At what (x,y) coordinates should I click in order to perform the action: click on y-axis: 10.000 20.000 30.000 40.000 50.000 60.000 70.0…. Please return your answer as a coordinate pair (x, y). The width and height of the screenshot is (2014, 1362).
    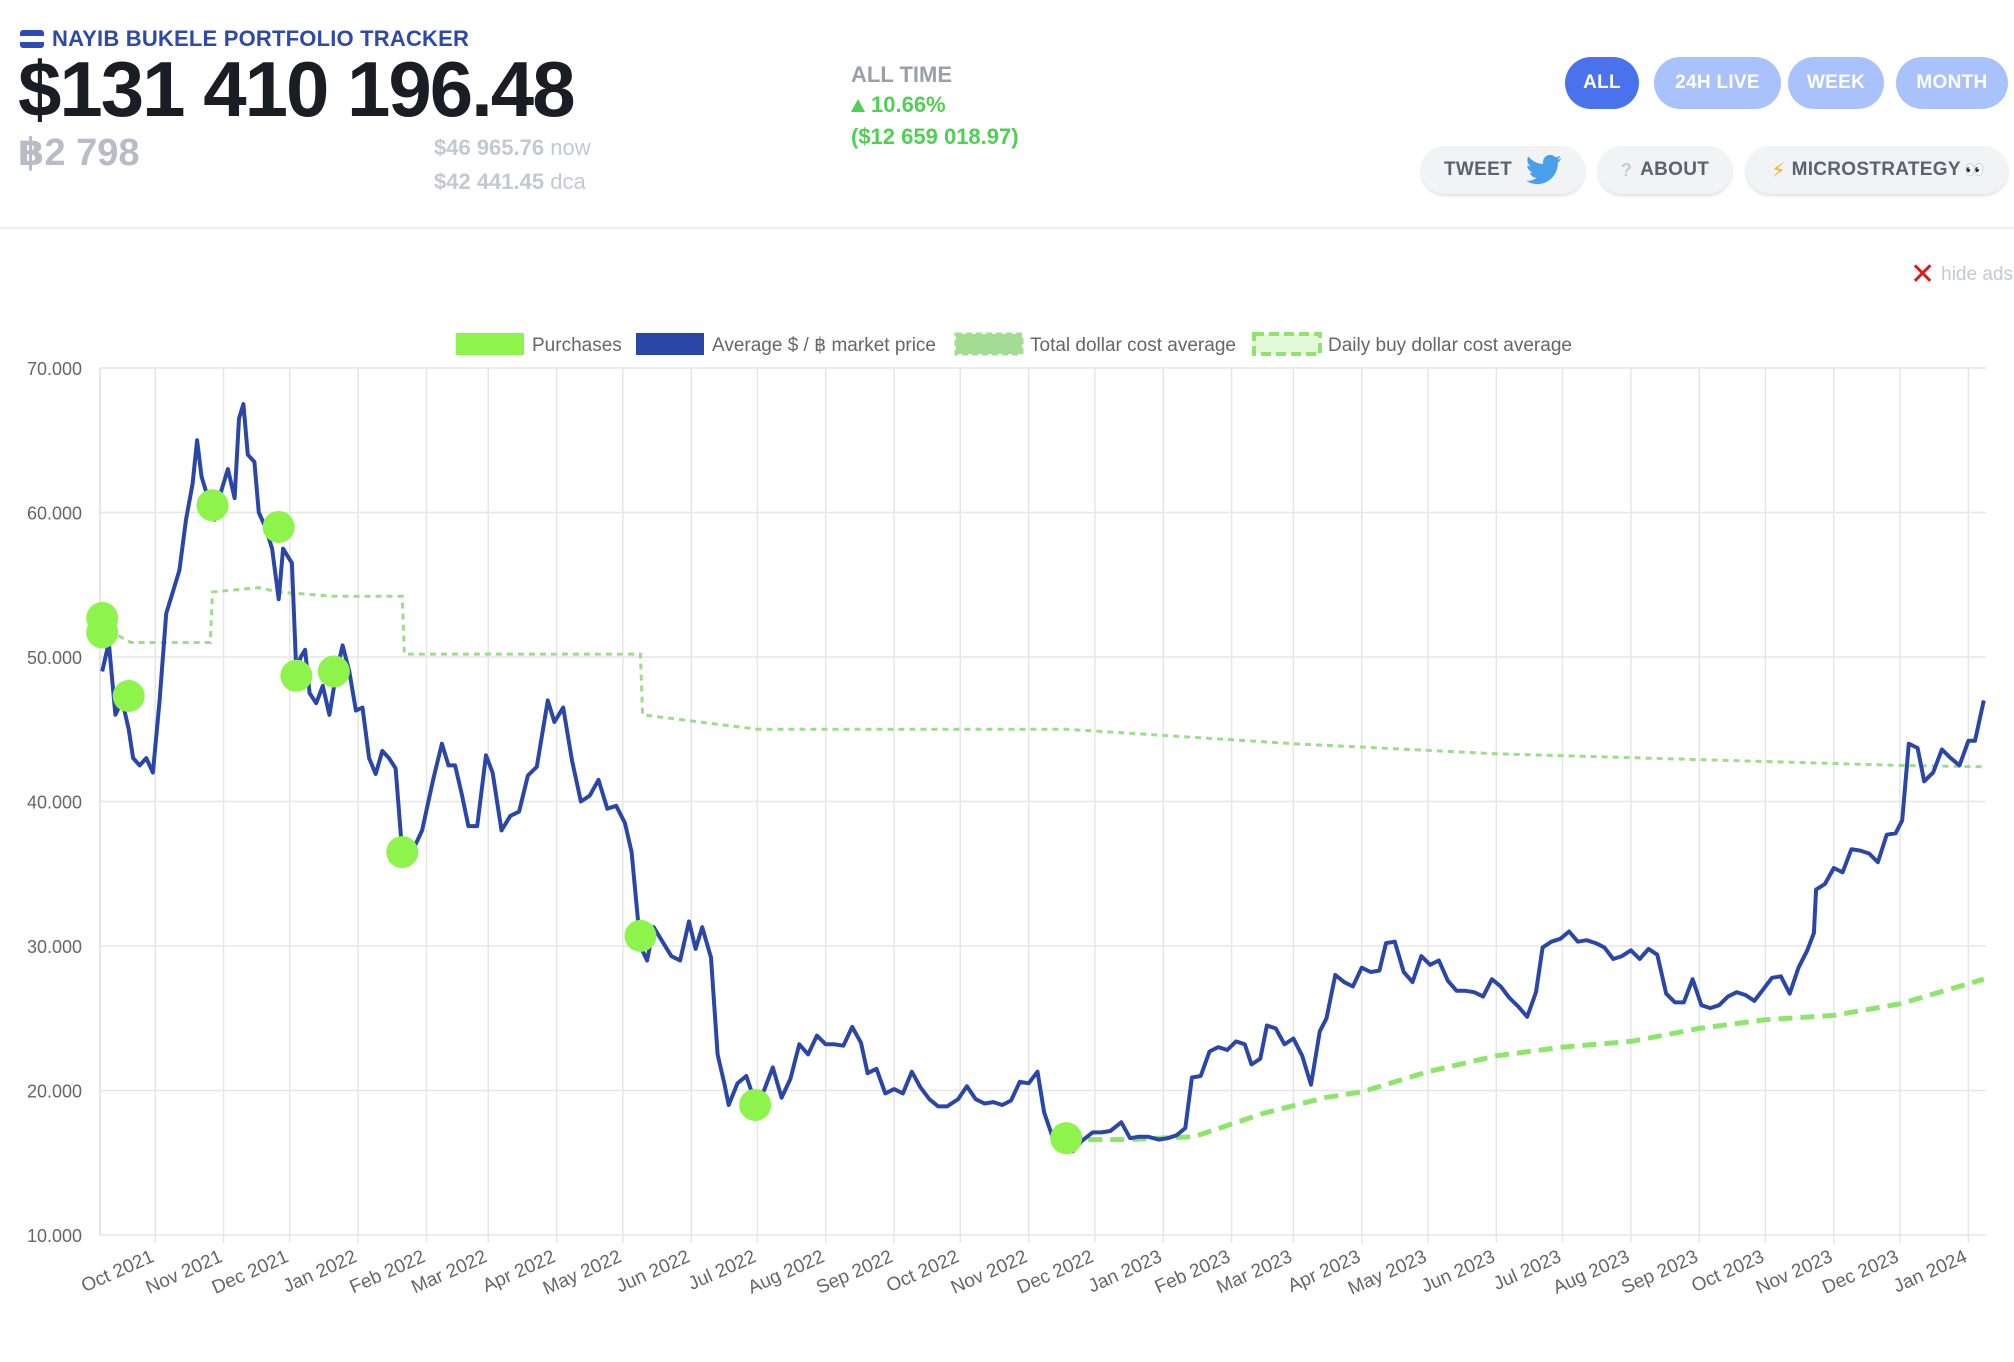
    Looking at the image, I should click on (54, 802).